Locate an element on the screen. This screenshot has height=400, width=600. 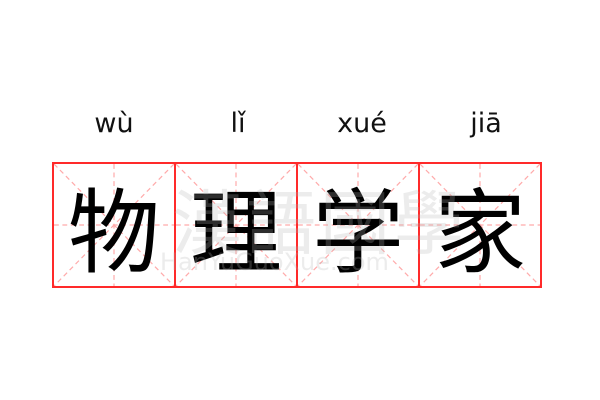
hanzi: 物 is located at coordinates (113, 233).